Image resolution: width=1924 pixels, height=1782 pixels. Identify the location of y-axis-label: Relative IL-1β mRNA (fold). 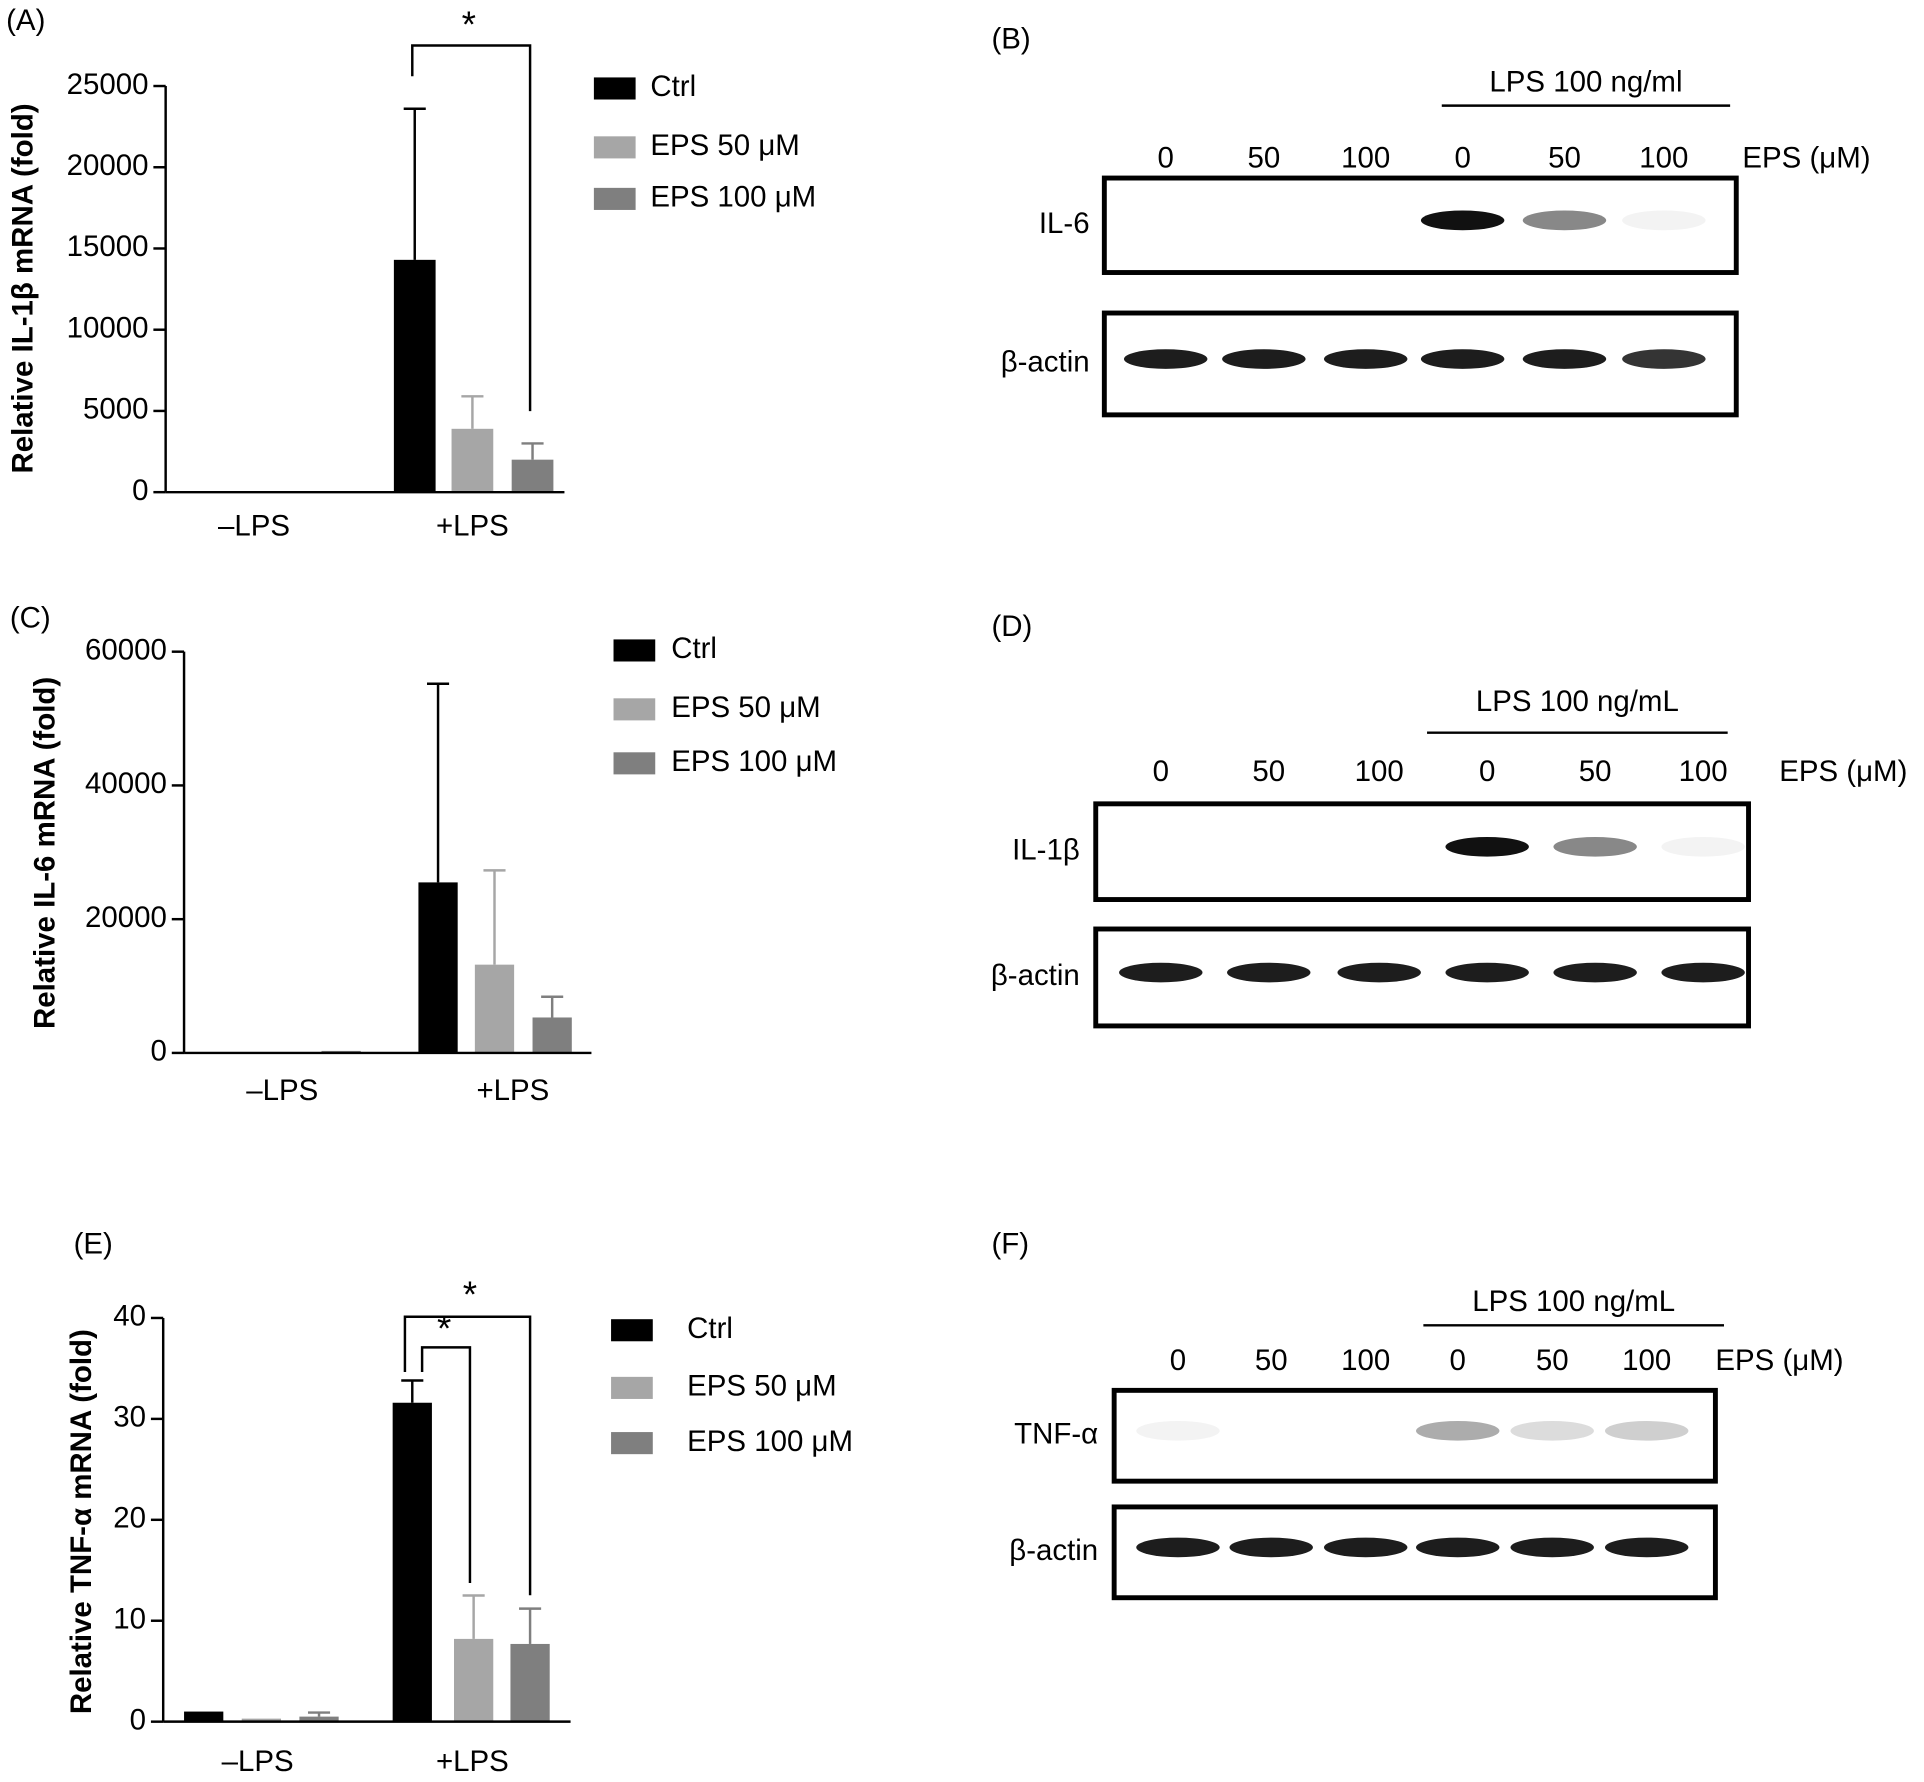
(22, 288).